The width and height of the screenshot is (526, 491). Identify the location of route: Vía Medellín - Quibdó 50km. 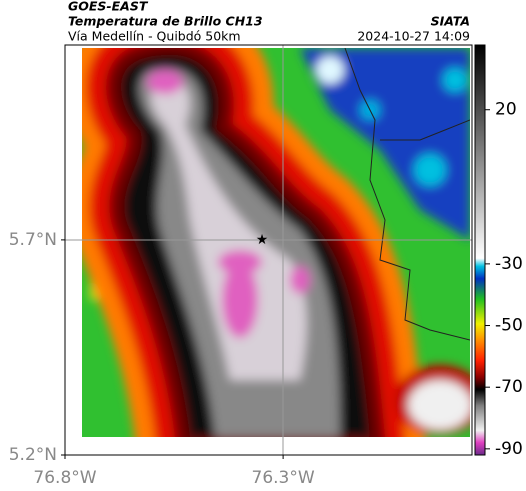
(154, 36).